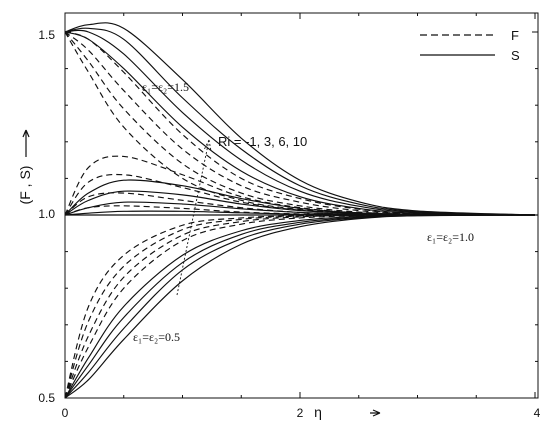 This screenshot has width=550, height=439. Describe the element at coordinates (194, 217) in the screenshot. I see `ri-arrow` at that location.